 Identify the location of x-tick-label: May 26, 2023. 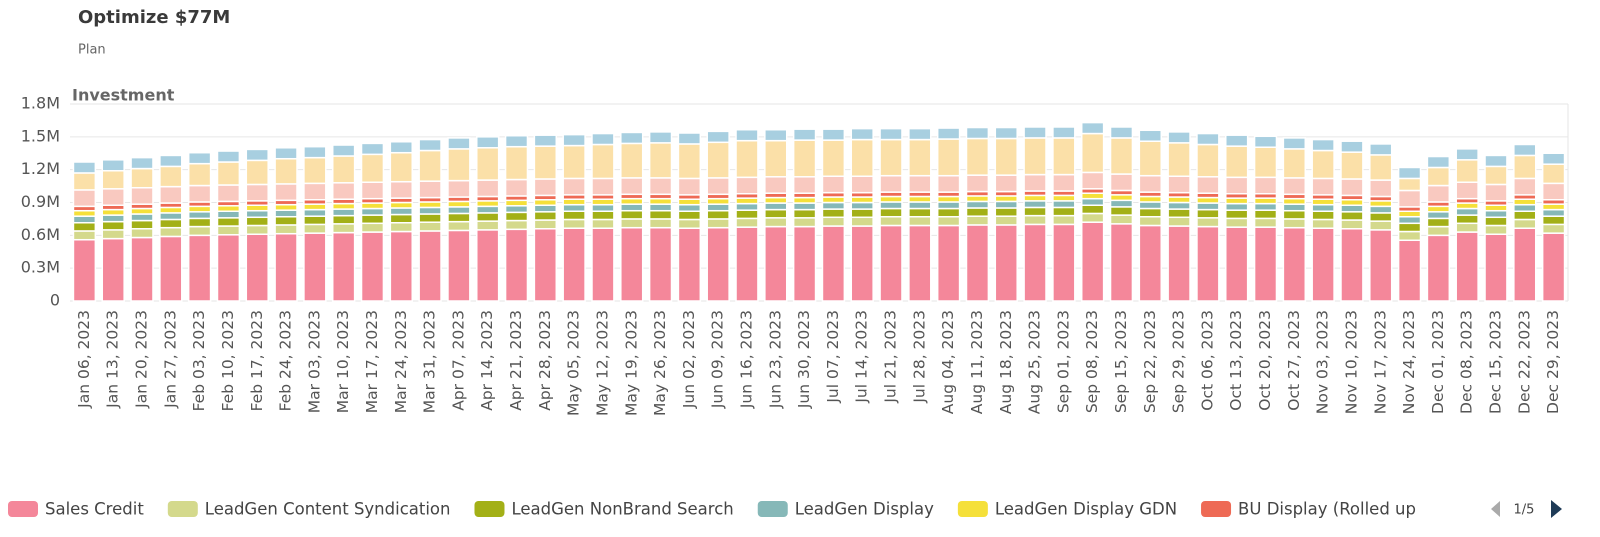
(660, 363).